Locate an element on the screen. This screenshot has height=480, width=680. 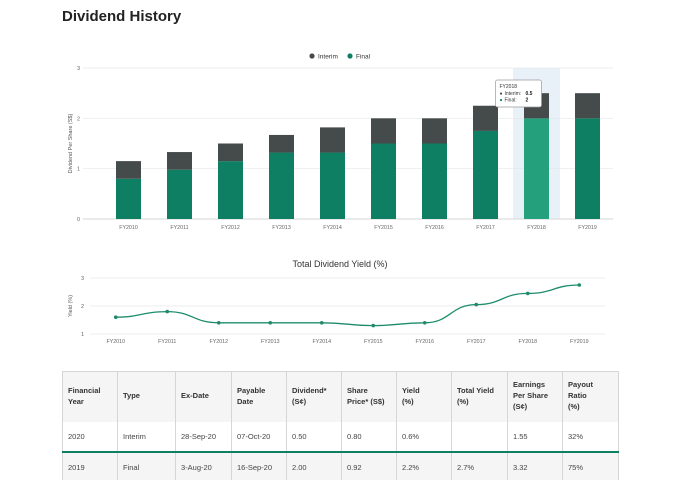
table-cell: Final is located at coordinates (146, 465).